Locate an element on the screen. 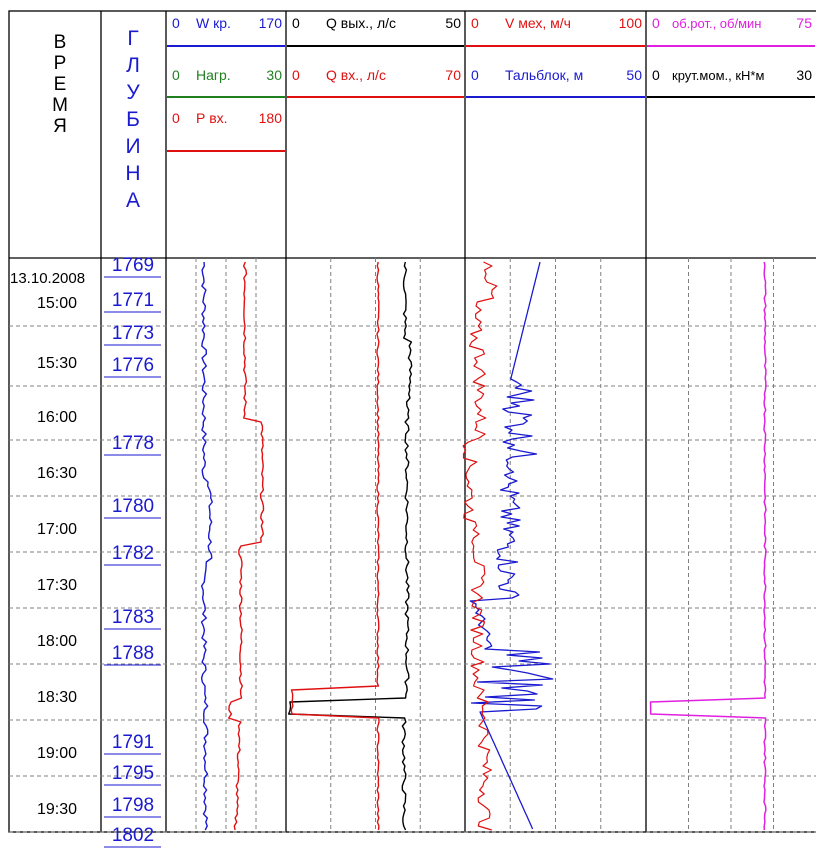 This screenshot has height=861, width=816. series-q-vyh is located at coordinates (350, 546).